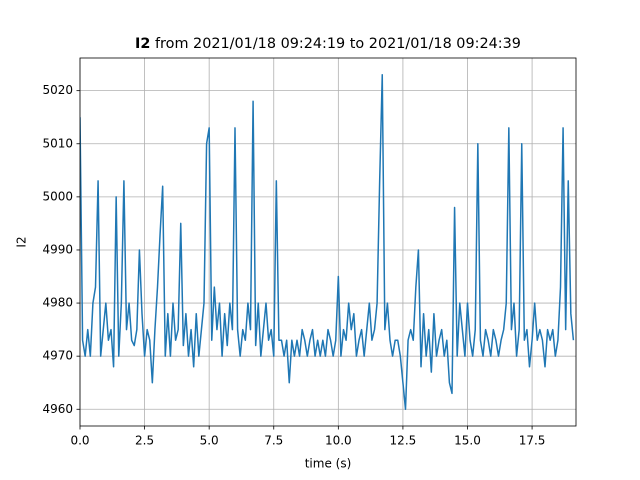  Describe the element at coordinates (57, 249) in the screenshot. I see `y-tick-label: 4990` at that location.